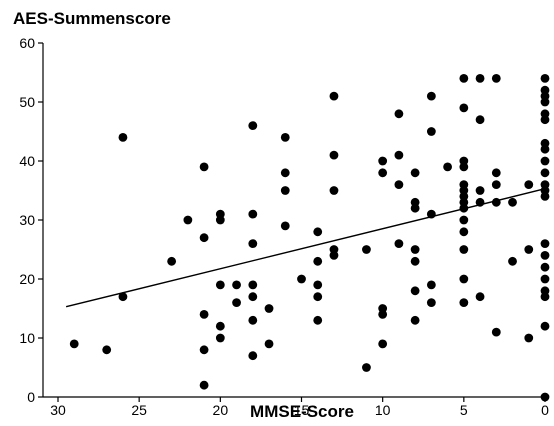 The image size is (554, 426). What do you see at coordinates (383, 410) in the screenshot?
I see `x-tick-label: 10` at bounding box center [383, 410].